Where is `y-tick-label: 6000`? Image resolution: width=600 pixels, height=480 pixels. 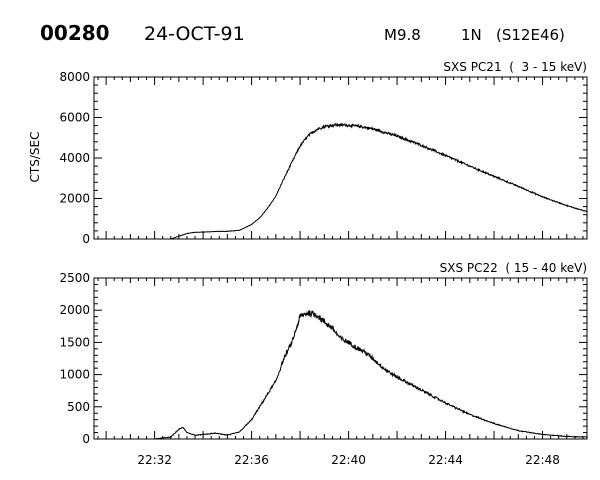 y-tick-label: 6000 is located at coordinates (74, 118).